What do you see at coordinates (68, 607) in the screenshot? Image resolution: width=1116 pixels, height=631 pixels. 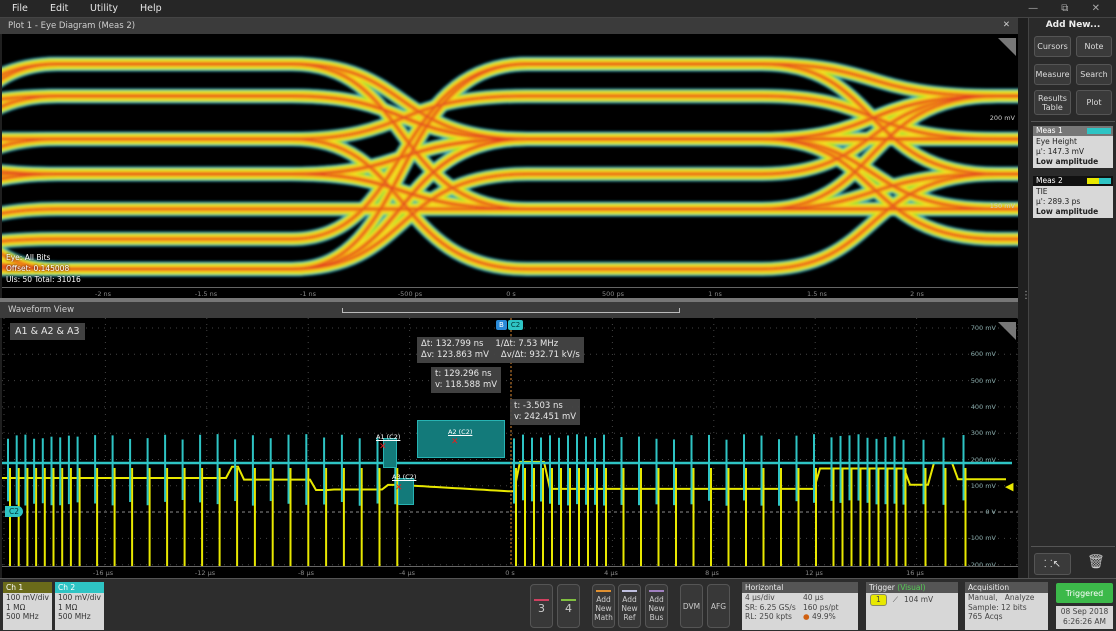 I see `ch2-impedance: 1 MΩ` at bounding box center [68, 607].